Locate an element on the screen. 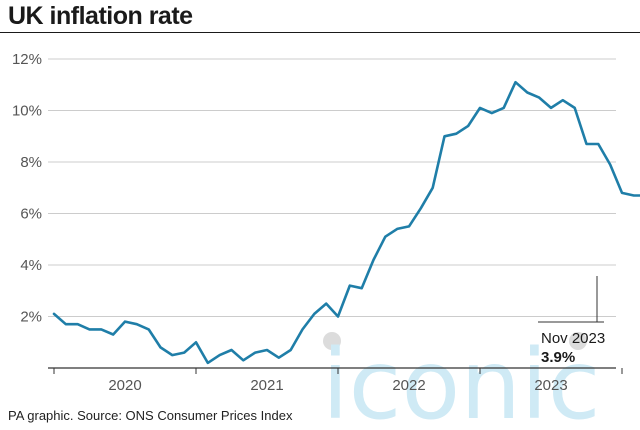 The height and width of the screenshot is (430, 640). watermark: iconic is located at coordinates (461, 379).